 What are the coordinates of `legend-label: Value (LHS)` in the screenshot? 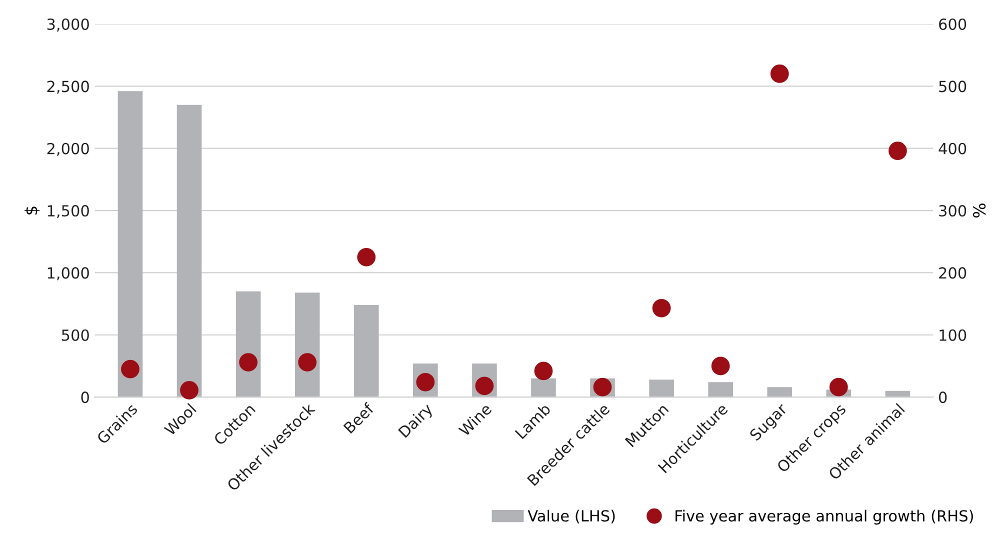 It's located at (571, 517).